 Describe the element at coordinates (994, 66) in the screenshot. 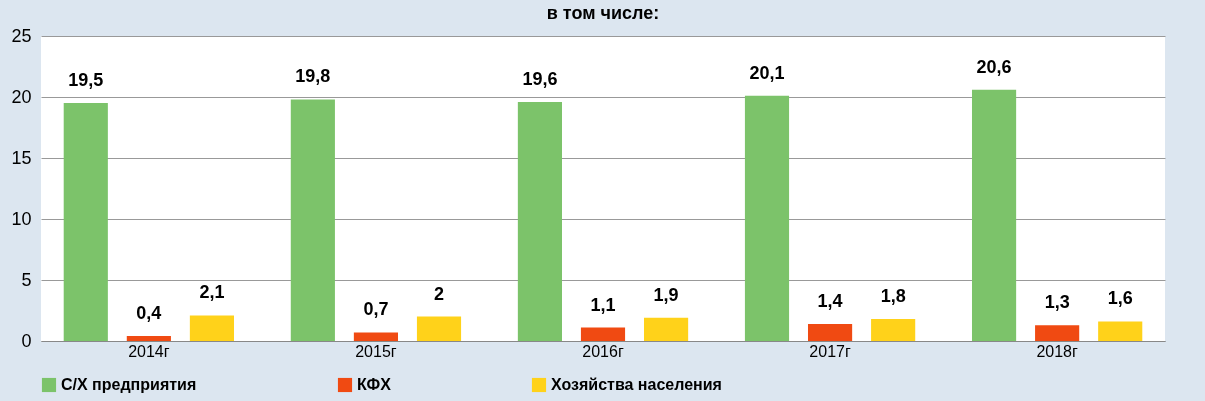

I see `data-label: 20,6` at that location.